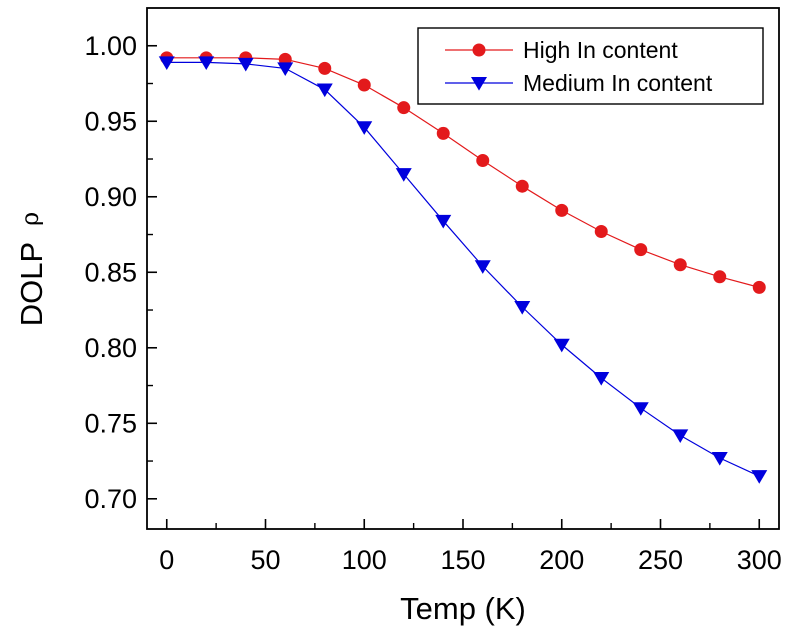 Image resolution: width=791 pixels, height=631 pixels. Describe the element at coordinates (31, 284) in the screenshot. I see `y-axis-label-text: DOLP` at that location.